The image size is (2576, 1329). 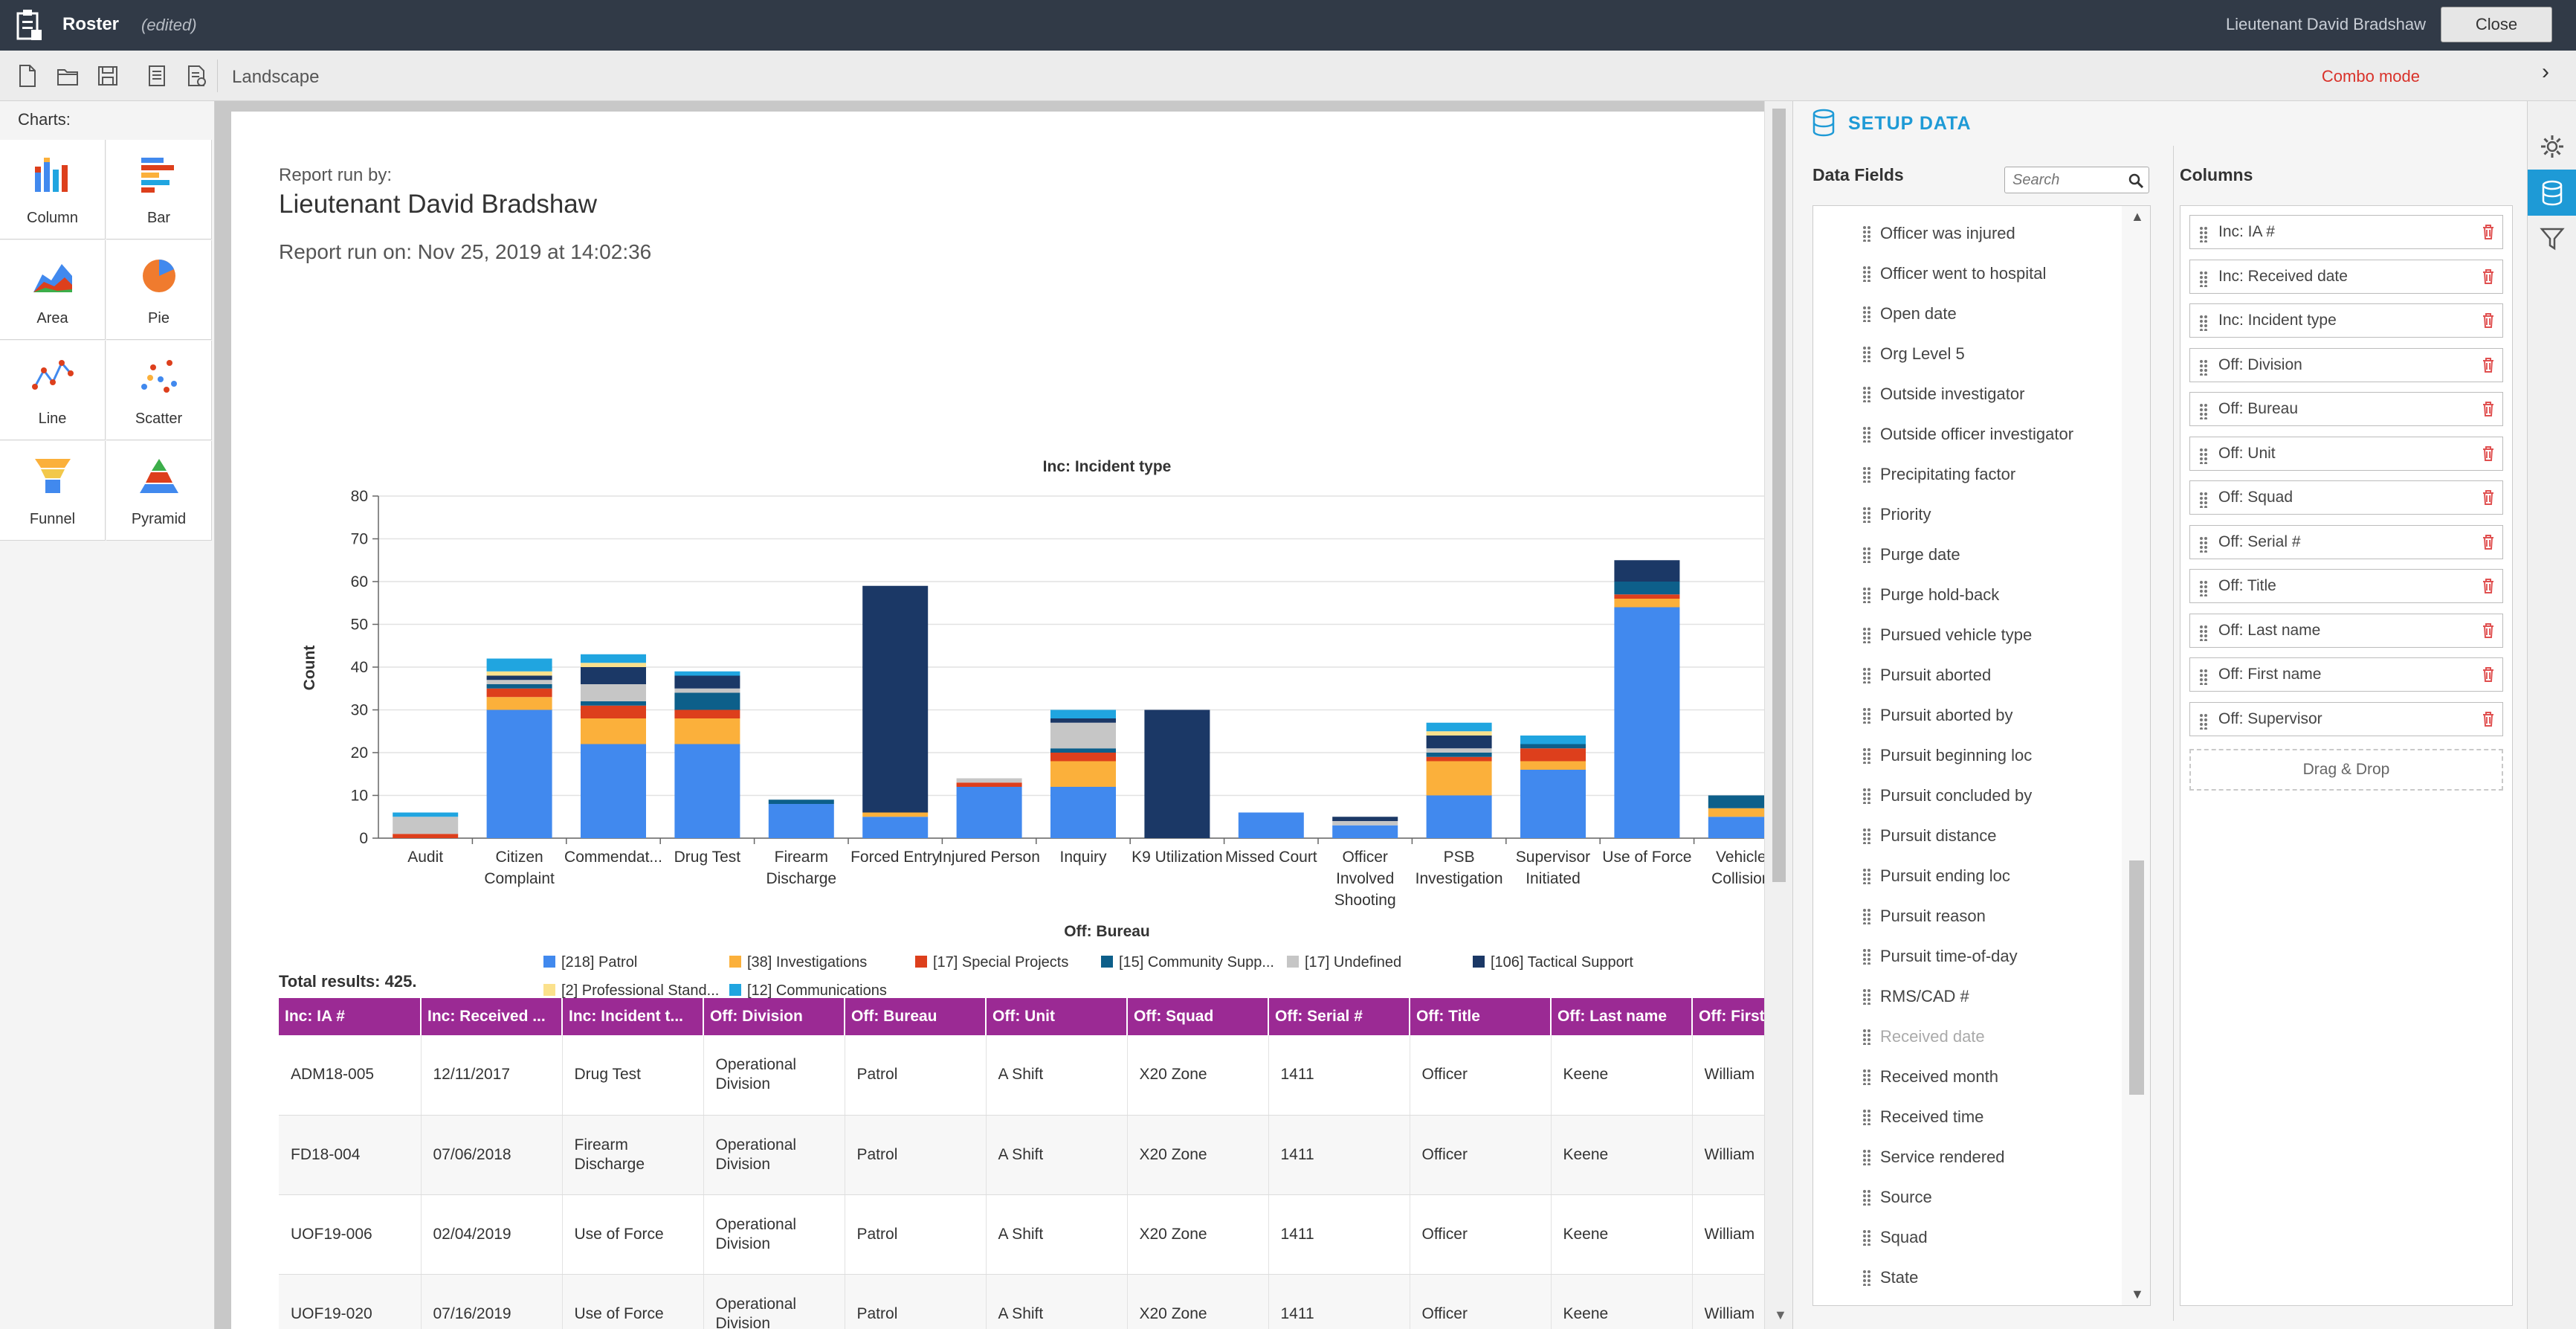 What do you see at coordinates (2346, 364) in the screenshot?
I see `column-item: Off: Division` at bounding box center [2346, 364].